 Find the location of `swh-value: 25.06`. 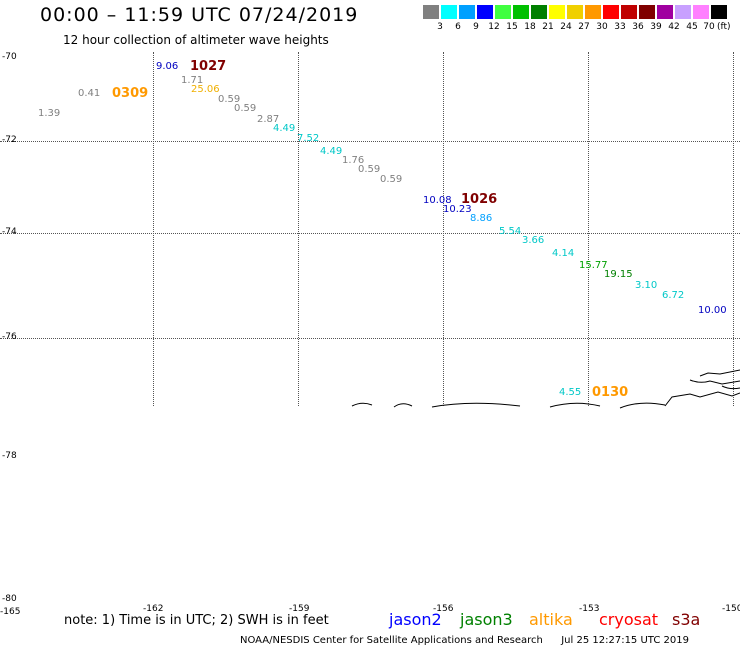

swh-value: 25.06 is located at coordinates (205, 89).